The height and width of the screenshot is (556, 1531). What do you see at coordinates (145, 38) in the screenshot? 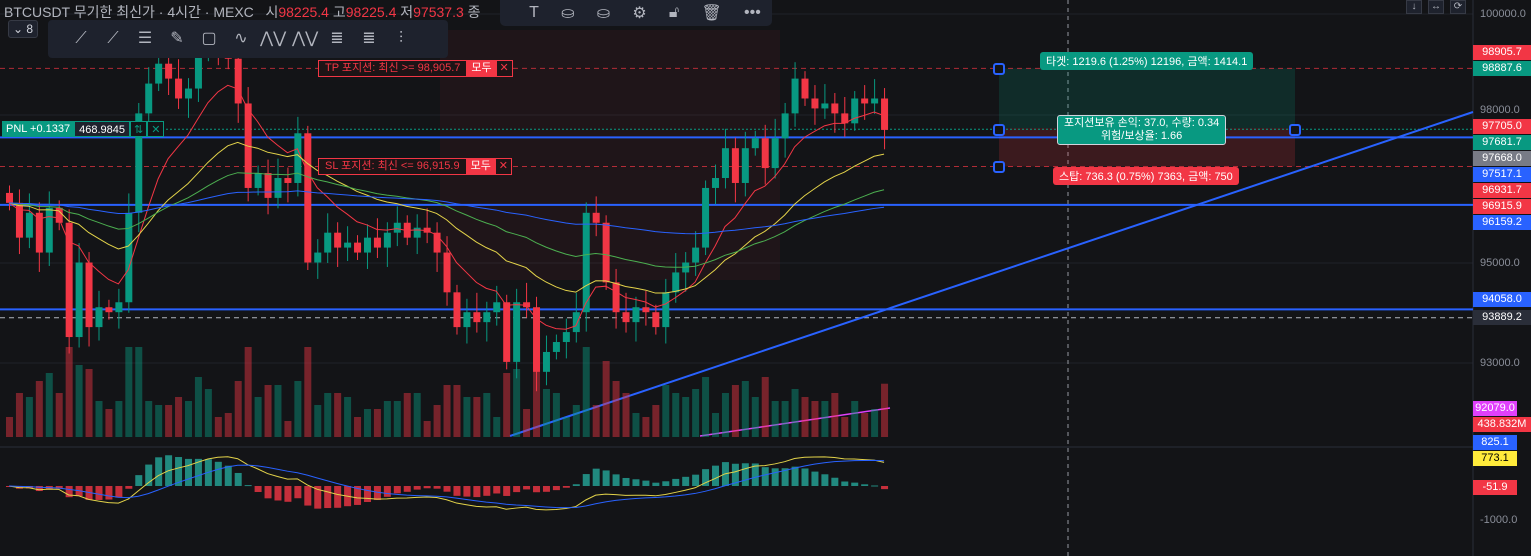
I see `parallel-channel-icon: ☰` at bounding box center [145, 38].